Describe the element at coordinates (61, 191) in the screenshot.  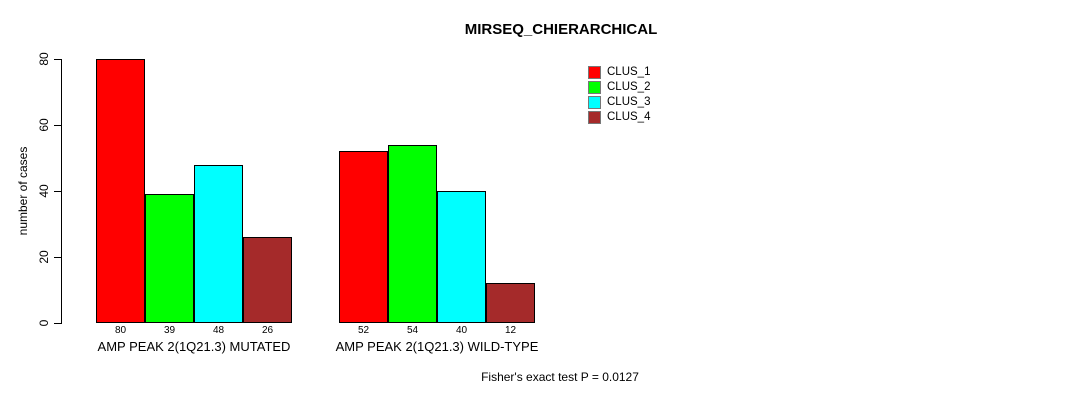
I see `y-axis-line` at that location.